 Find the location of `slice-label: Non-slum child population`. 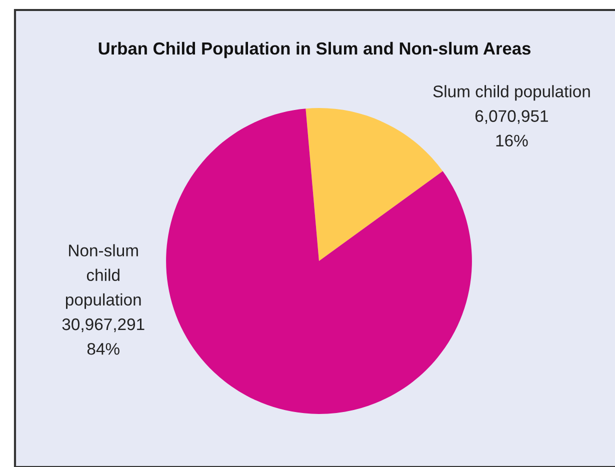

slice-label: Non-slum child population is located at coordinates (103, 276).